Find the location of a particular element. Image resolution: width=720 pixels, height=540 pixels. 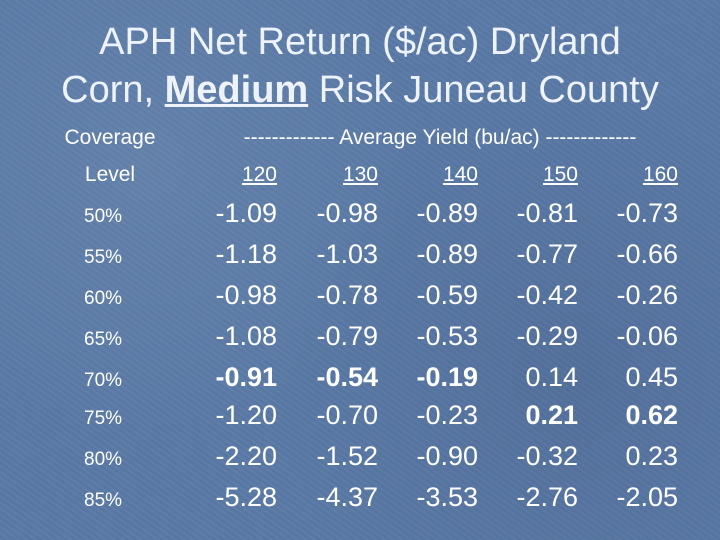

net-return-cell: -4.37 is located at coordinates (347, 497).